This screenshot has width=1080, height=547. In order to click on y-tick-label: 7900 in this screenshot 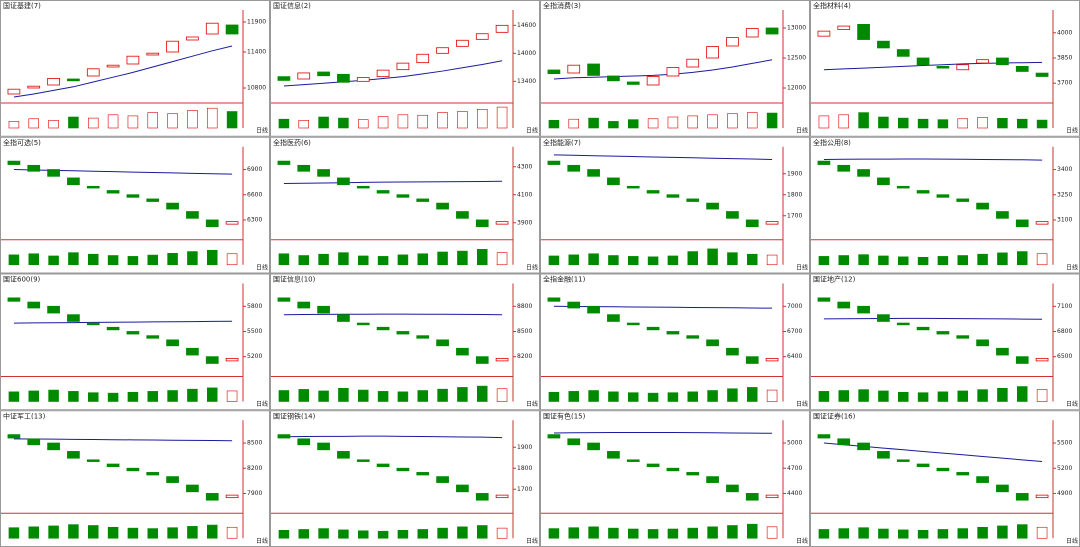, I will do `click(254, 493)`.